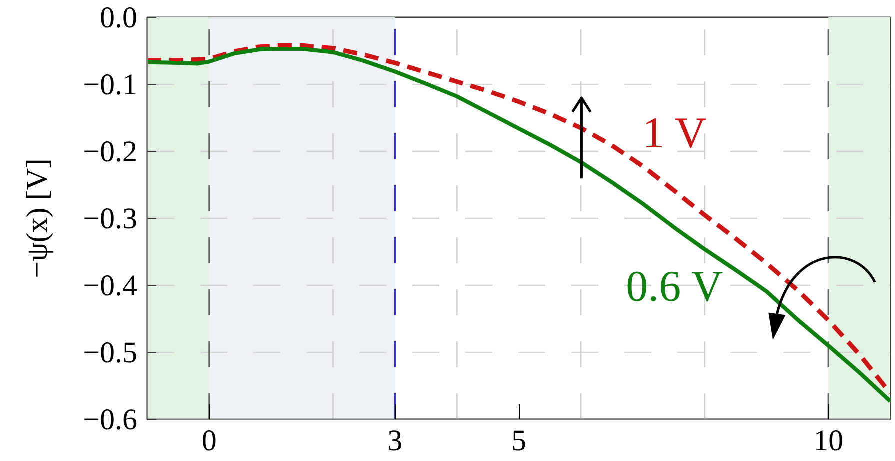 This screenshot has width=895, height=461. Describe the element at coordinates (519, 441) in the screenshot. I see `x-tick-label: 5` at that location.